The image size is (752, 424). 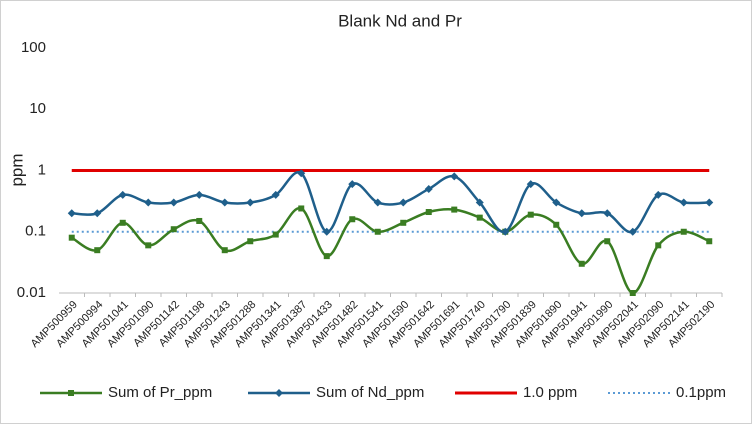 I want to click on y-tick-label: 0.1, so click(x=35, y=231).